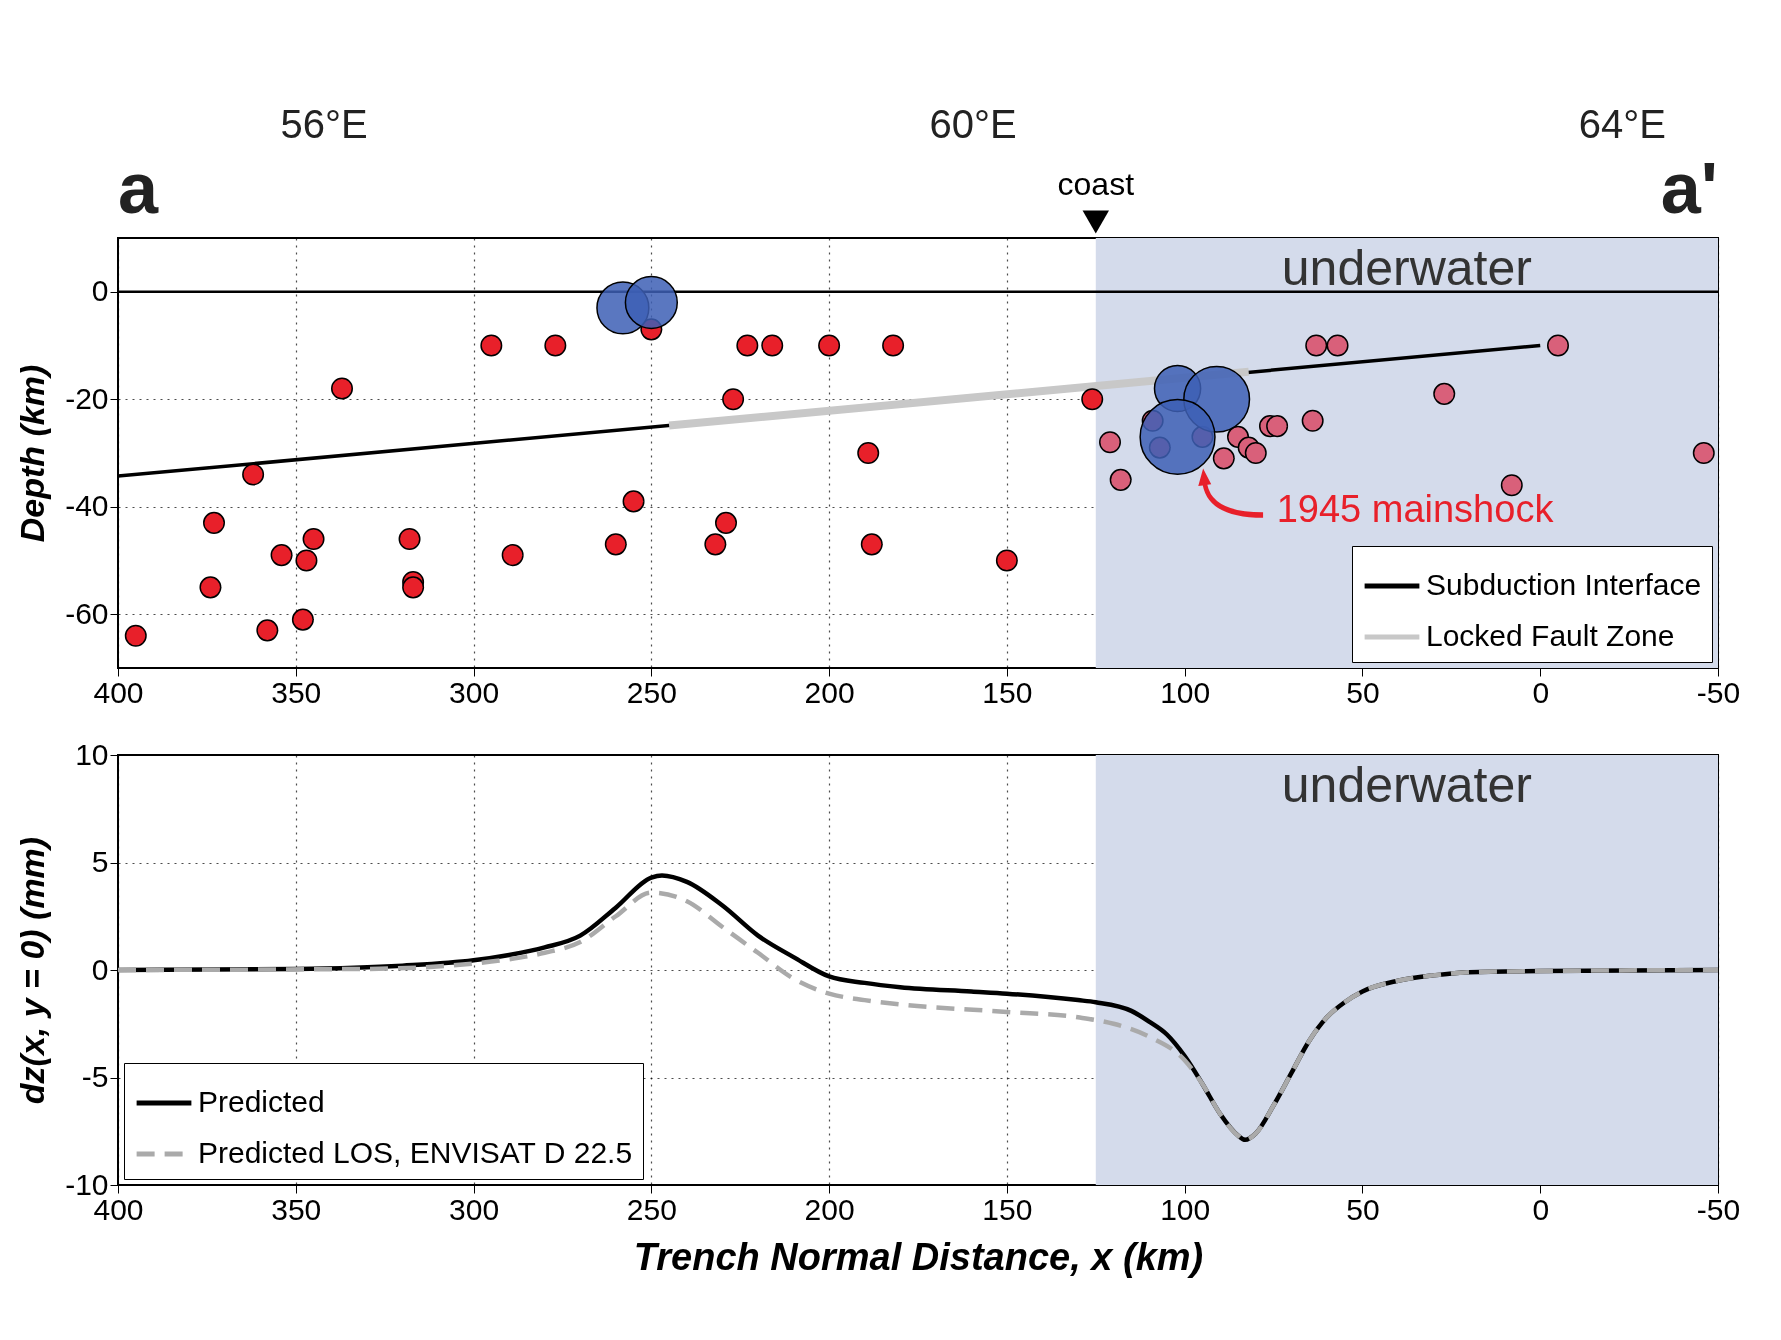 Image resolution: width=1781 pixels, height=1340 pixels. I want to click on text: a, so click(138, 188).